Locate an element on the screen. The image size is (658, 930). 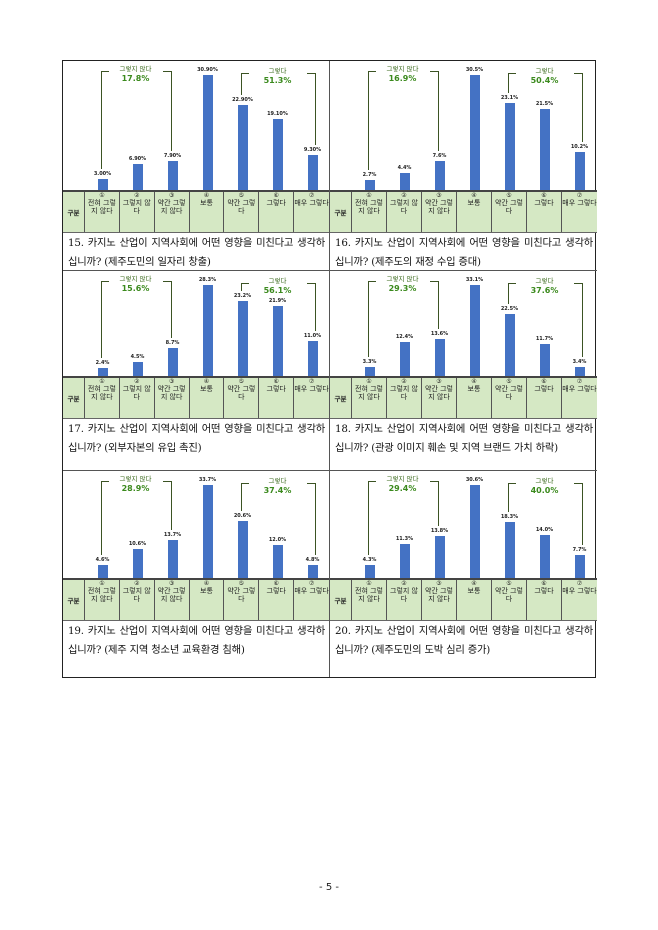
bar-value-label: 30.5% is located at coordinates (474, 70).